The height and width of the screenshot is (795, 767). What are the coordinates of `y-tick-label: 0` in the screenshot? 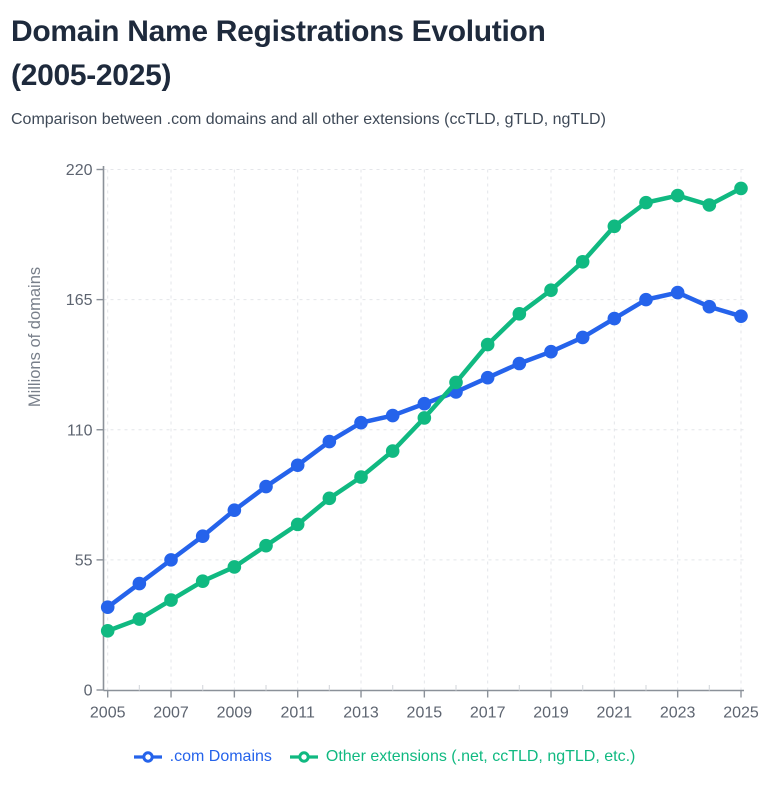 It's located at (88, 691).